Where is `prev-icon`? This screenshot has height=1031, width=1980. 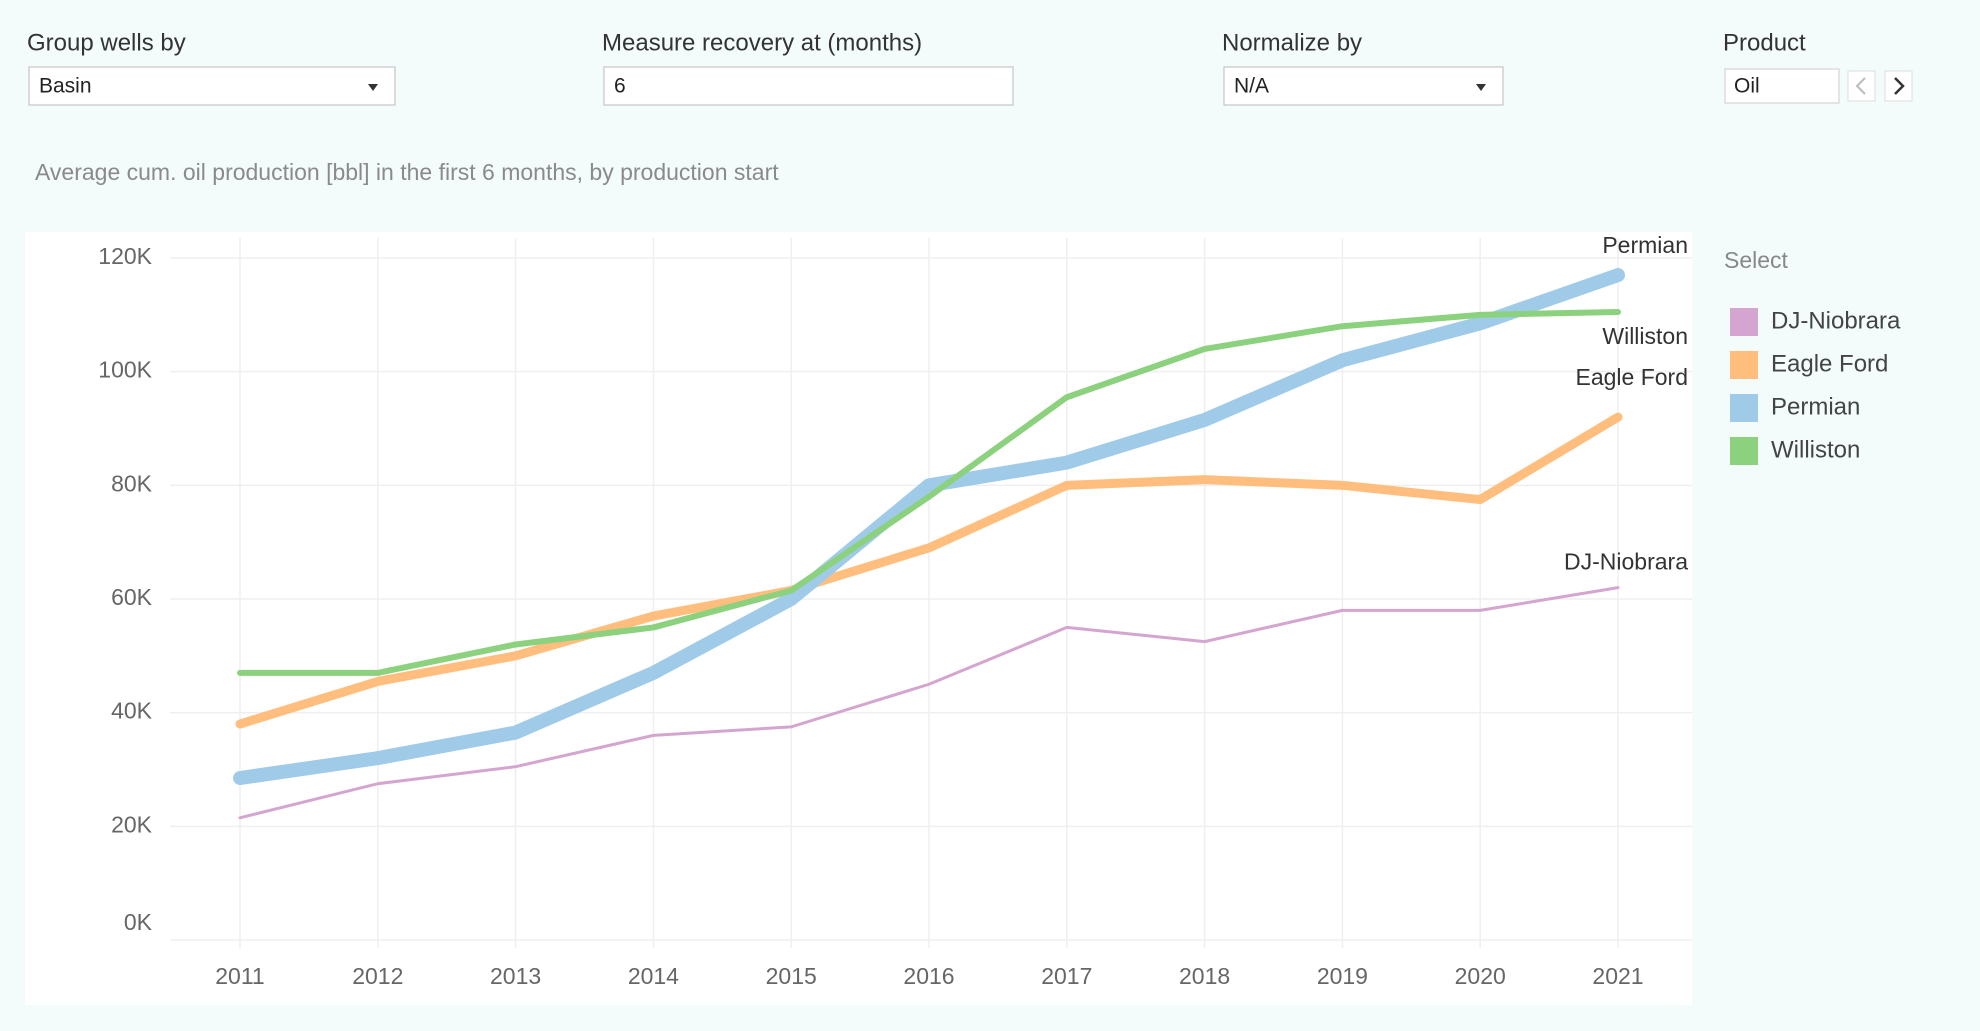 prev-icon is located at coordinates (1860, 86).